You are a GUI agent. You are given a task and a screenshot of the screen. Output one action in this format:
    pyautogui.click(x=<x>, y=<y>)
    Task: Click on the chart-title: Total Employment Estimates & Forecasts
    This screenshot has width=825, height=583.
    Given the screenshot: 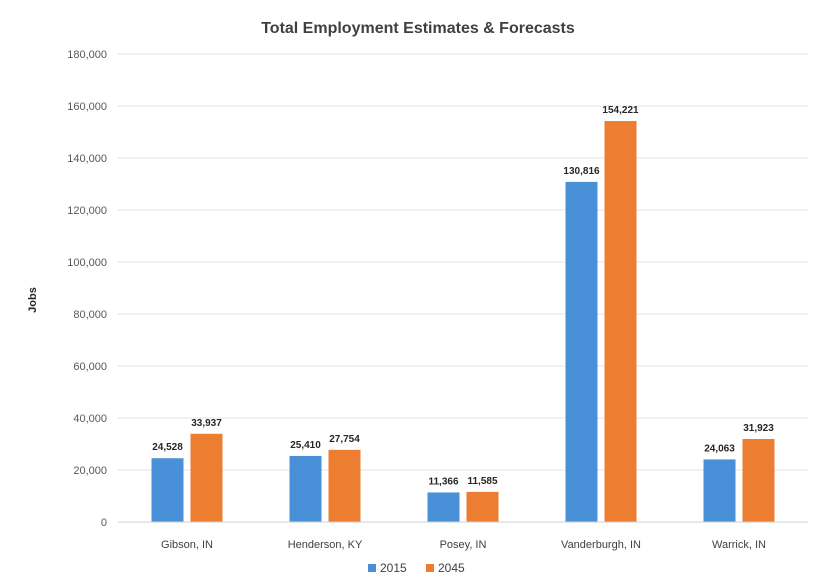 What is the action you would take?
    pyautogui.click(x=418, y=28)
    